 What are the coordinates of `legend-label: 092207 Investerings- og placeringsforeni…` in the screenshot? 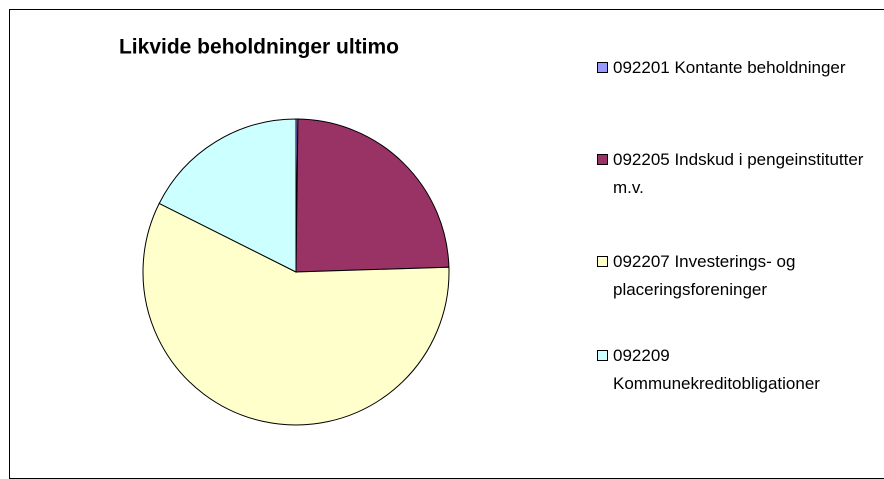 It's located at (704, 275).